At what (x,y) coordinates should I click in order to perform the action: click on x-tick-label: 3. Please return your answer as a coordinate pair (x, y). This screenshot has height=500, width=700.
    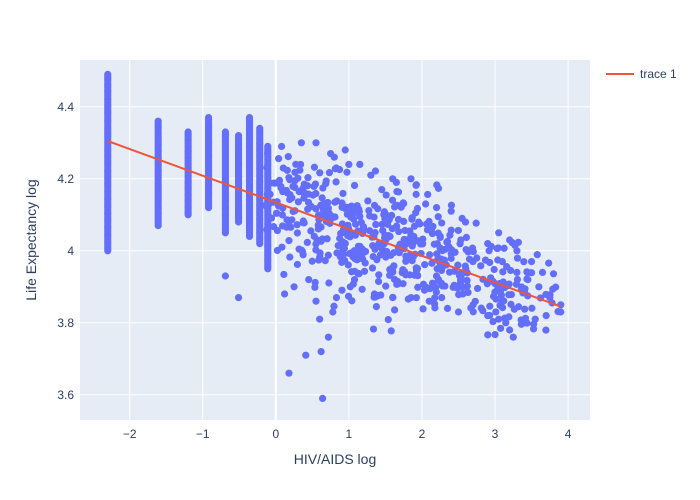
    Looking at the image, I should click on (495, 434).